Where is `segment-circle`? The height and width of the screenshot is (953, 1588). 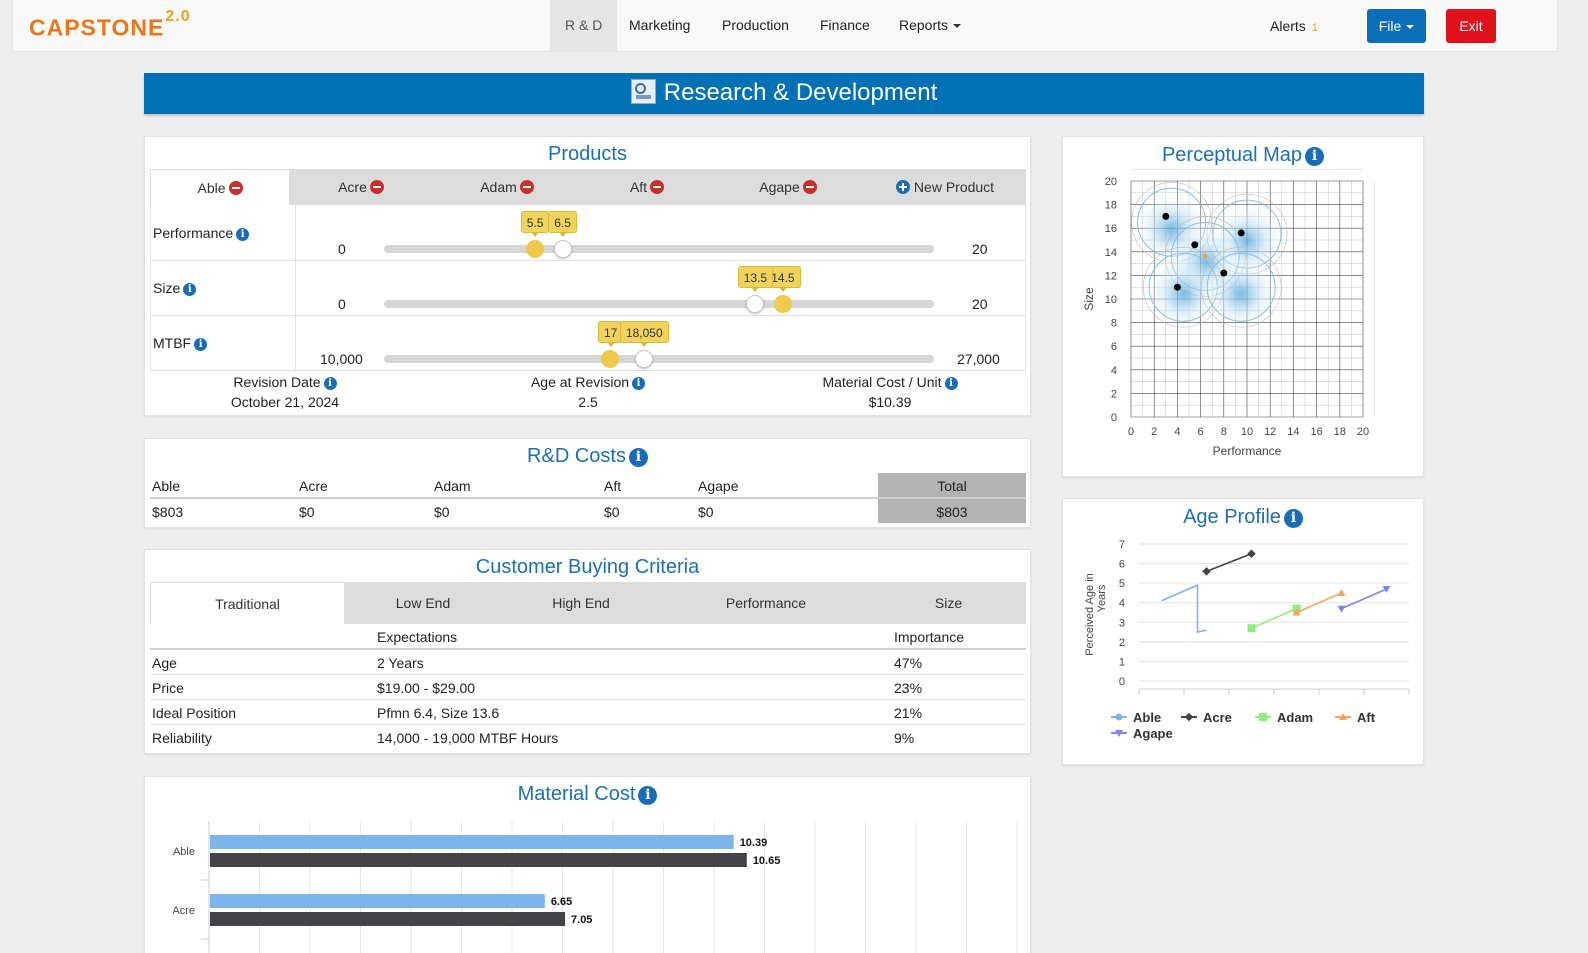
segment-circle is located at coordinates (1241, 287).